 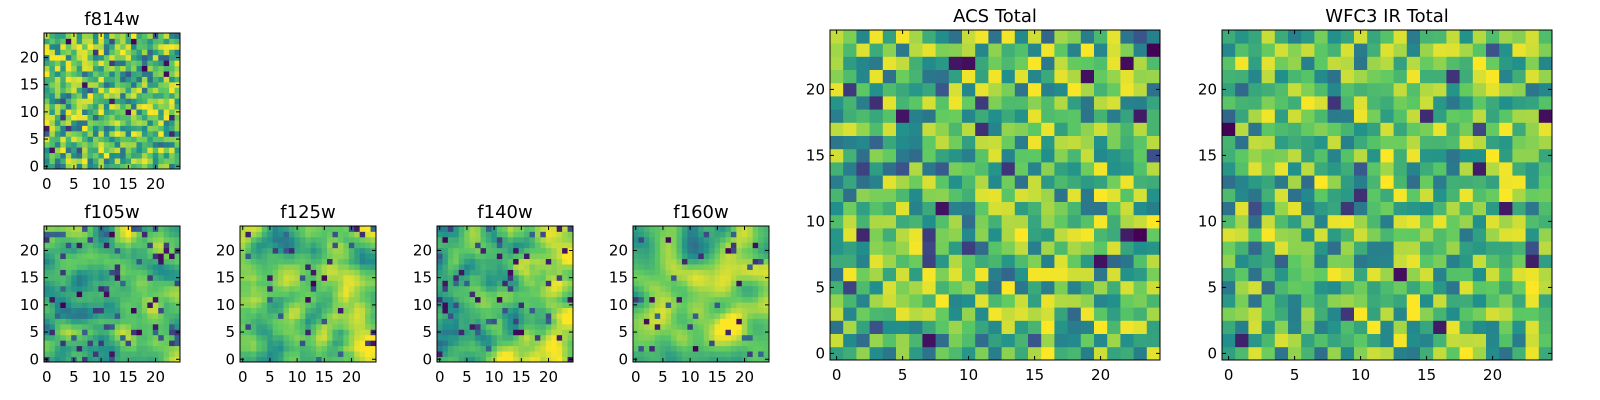 I want to click on heatmap-f105w, so click(x=112, y=294).